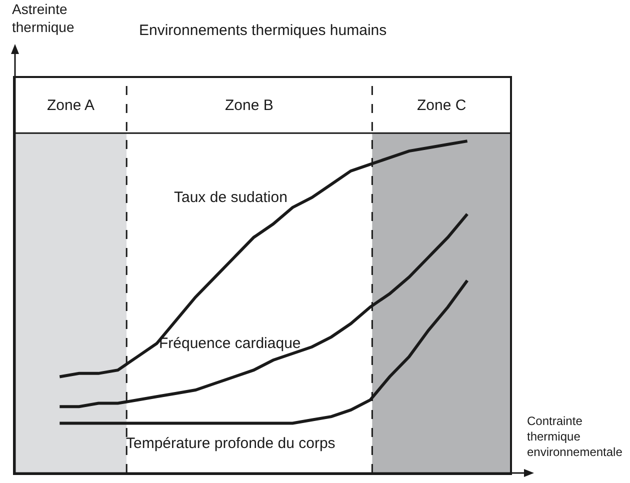 This screenshot has width=630, height=483. Describe the element at coordinates (231, 443) in the screenshot. I see `series-label: Température profonde du corps` at that location.